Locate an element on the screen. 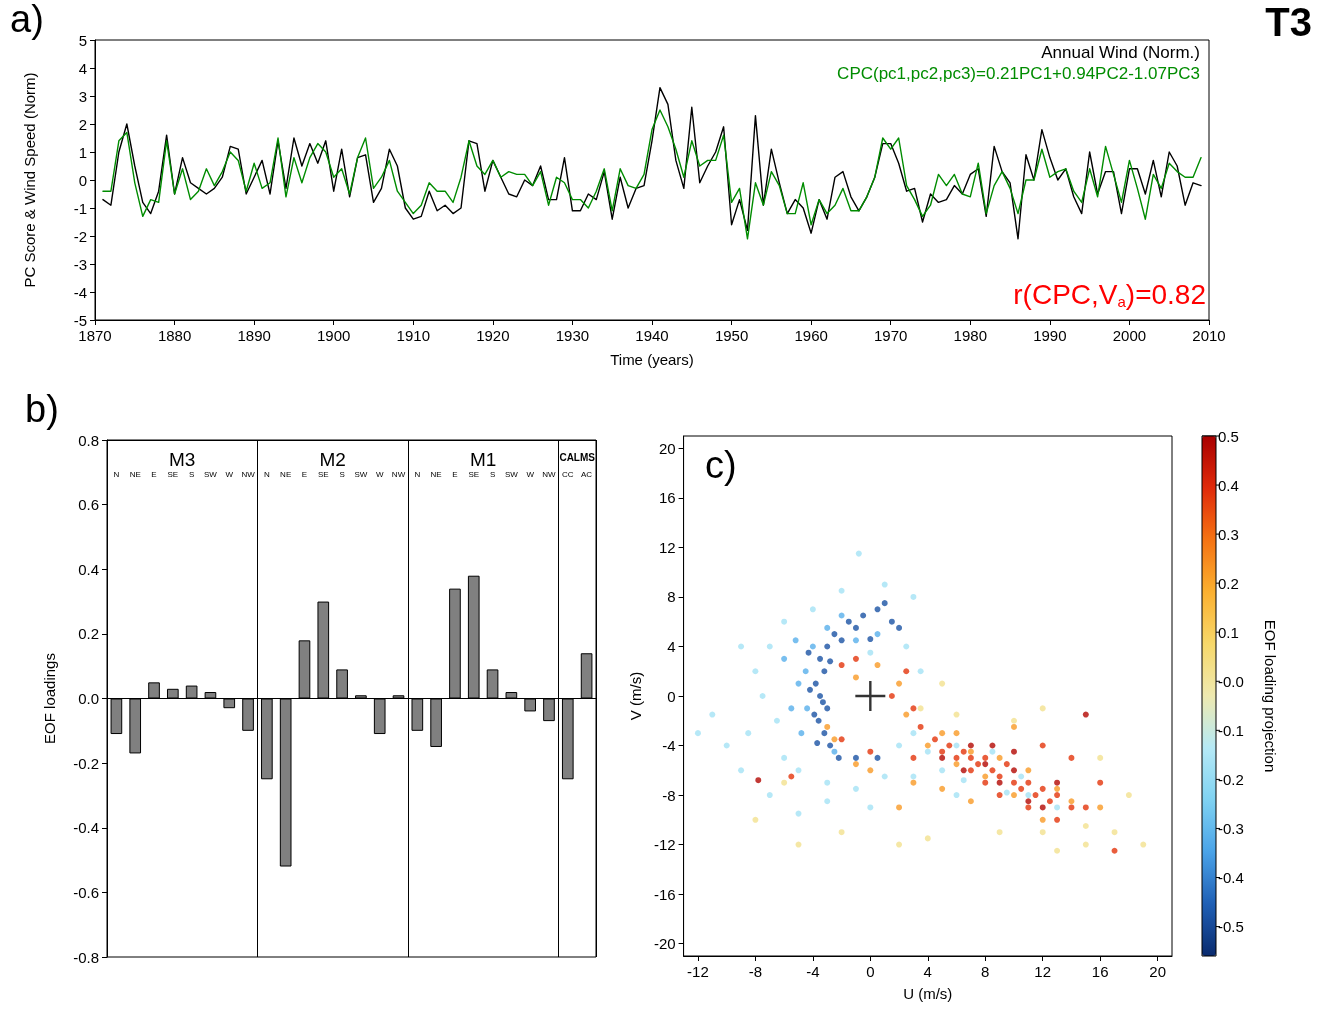 This screenshot has height=1010, width=1328. x-tick-label: 1990 is located at coordinates (1050, 335).